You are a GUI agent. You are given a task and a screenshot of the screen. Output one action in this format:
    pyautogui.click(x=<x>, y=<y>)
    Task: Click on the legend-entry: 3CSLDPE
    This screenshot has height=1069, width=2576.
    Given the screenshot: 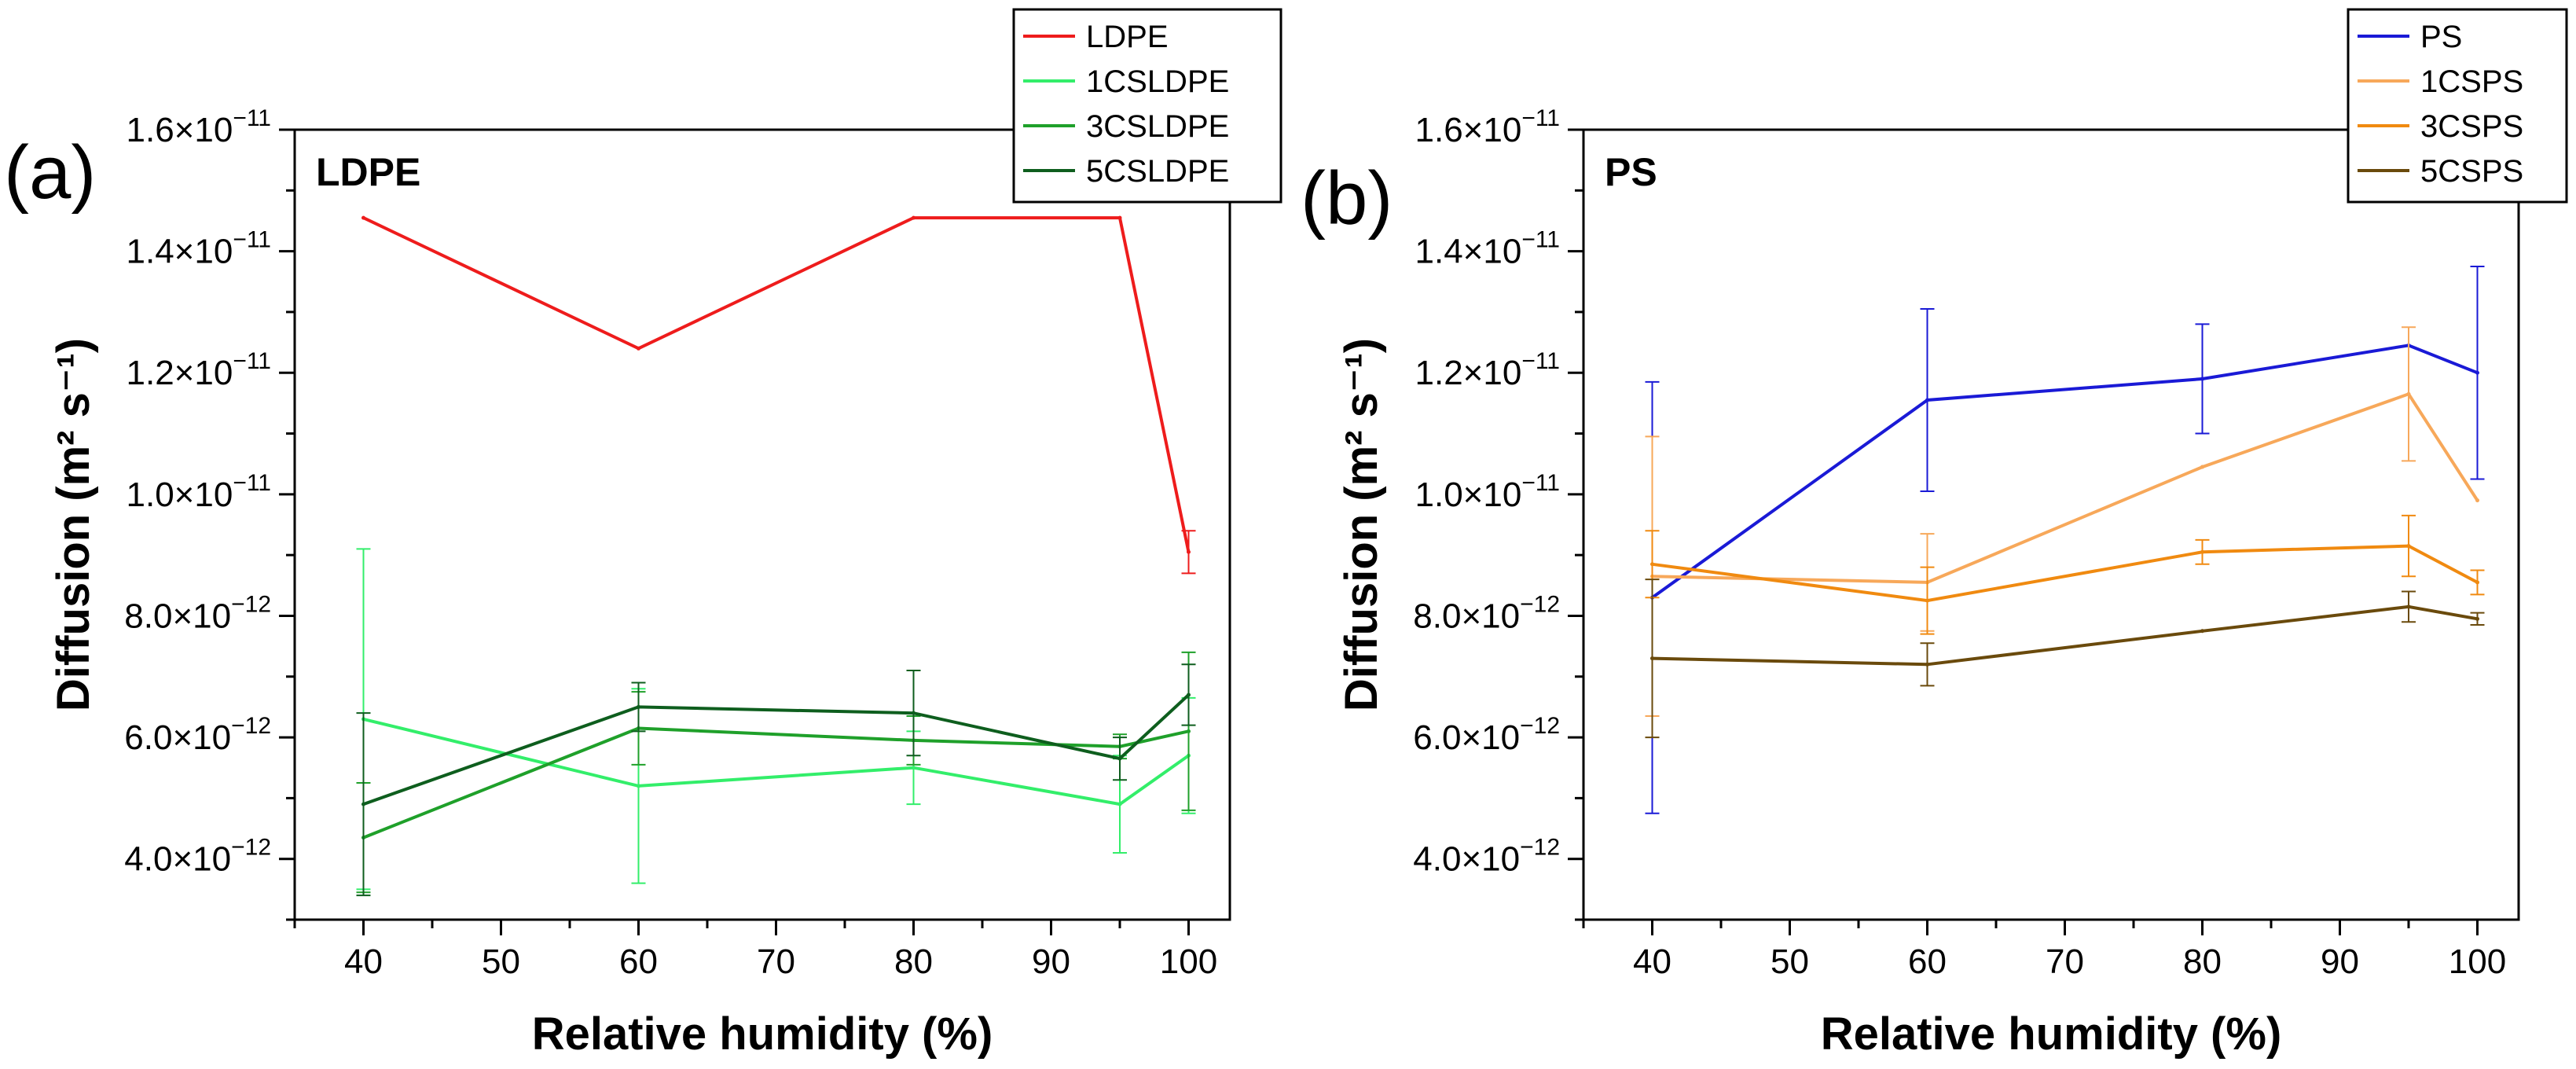 What is the action you would take?
    pyautogui.click(x=1157, y=126)
    